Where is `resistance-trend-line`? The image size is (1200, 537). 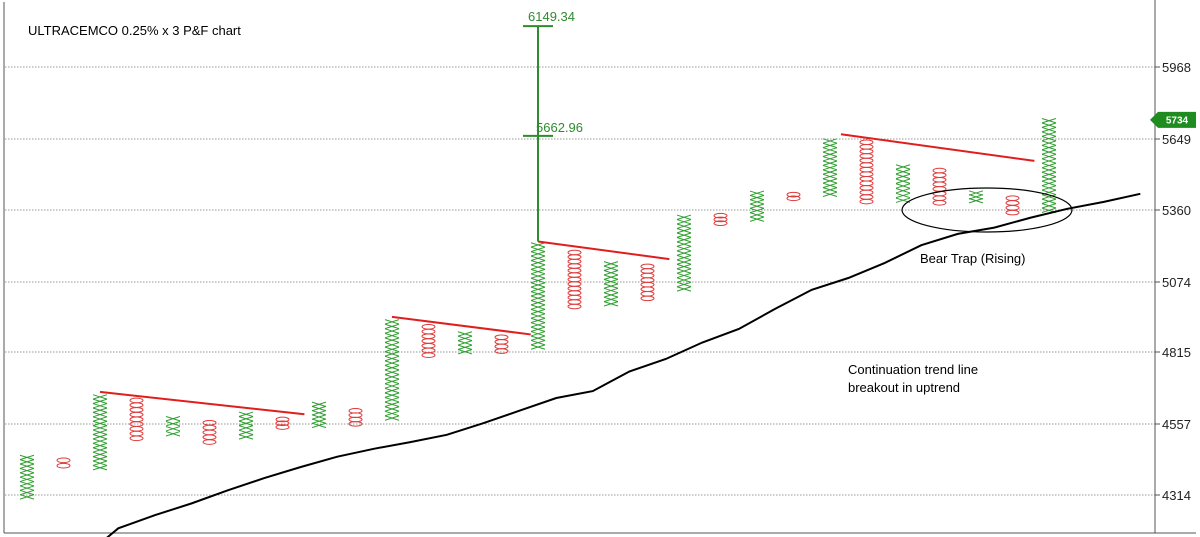
resistance-trend-line is located at coordinates (202, 403).